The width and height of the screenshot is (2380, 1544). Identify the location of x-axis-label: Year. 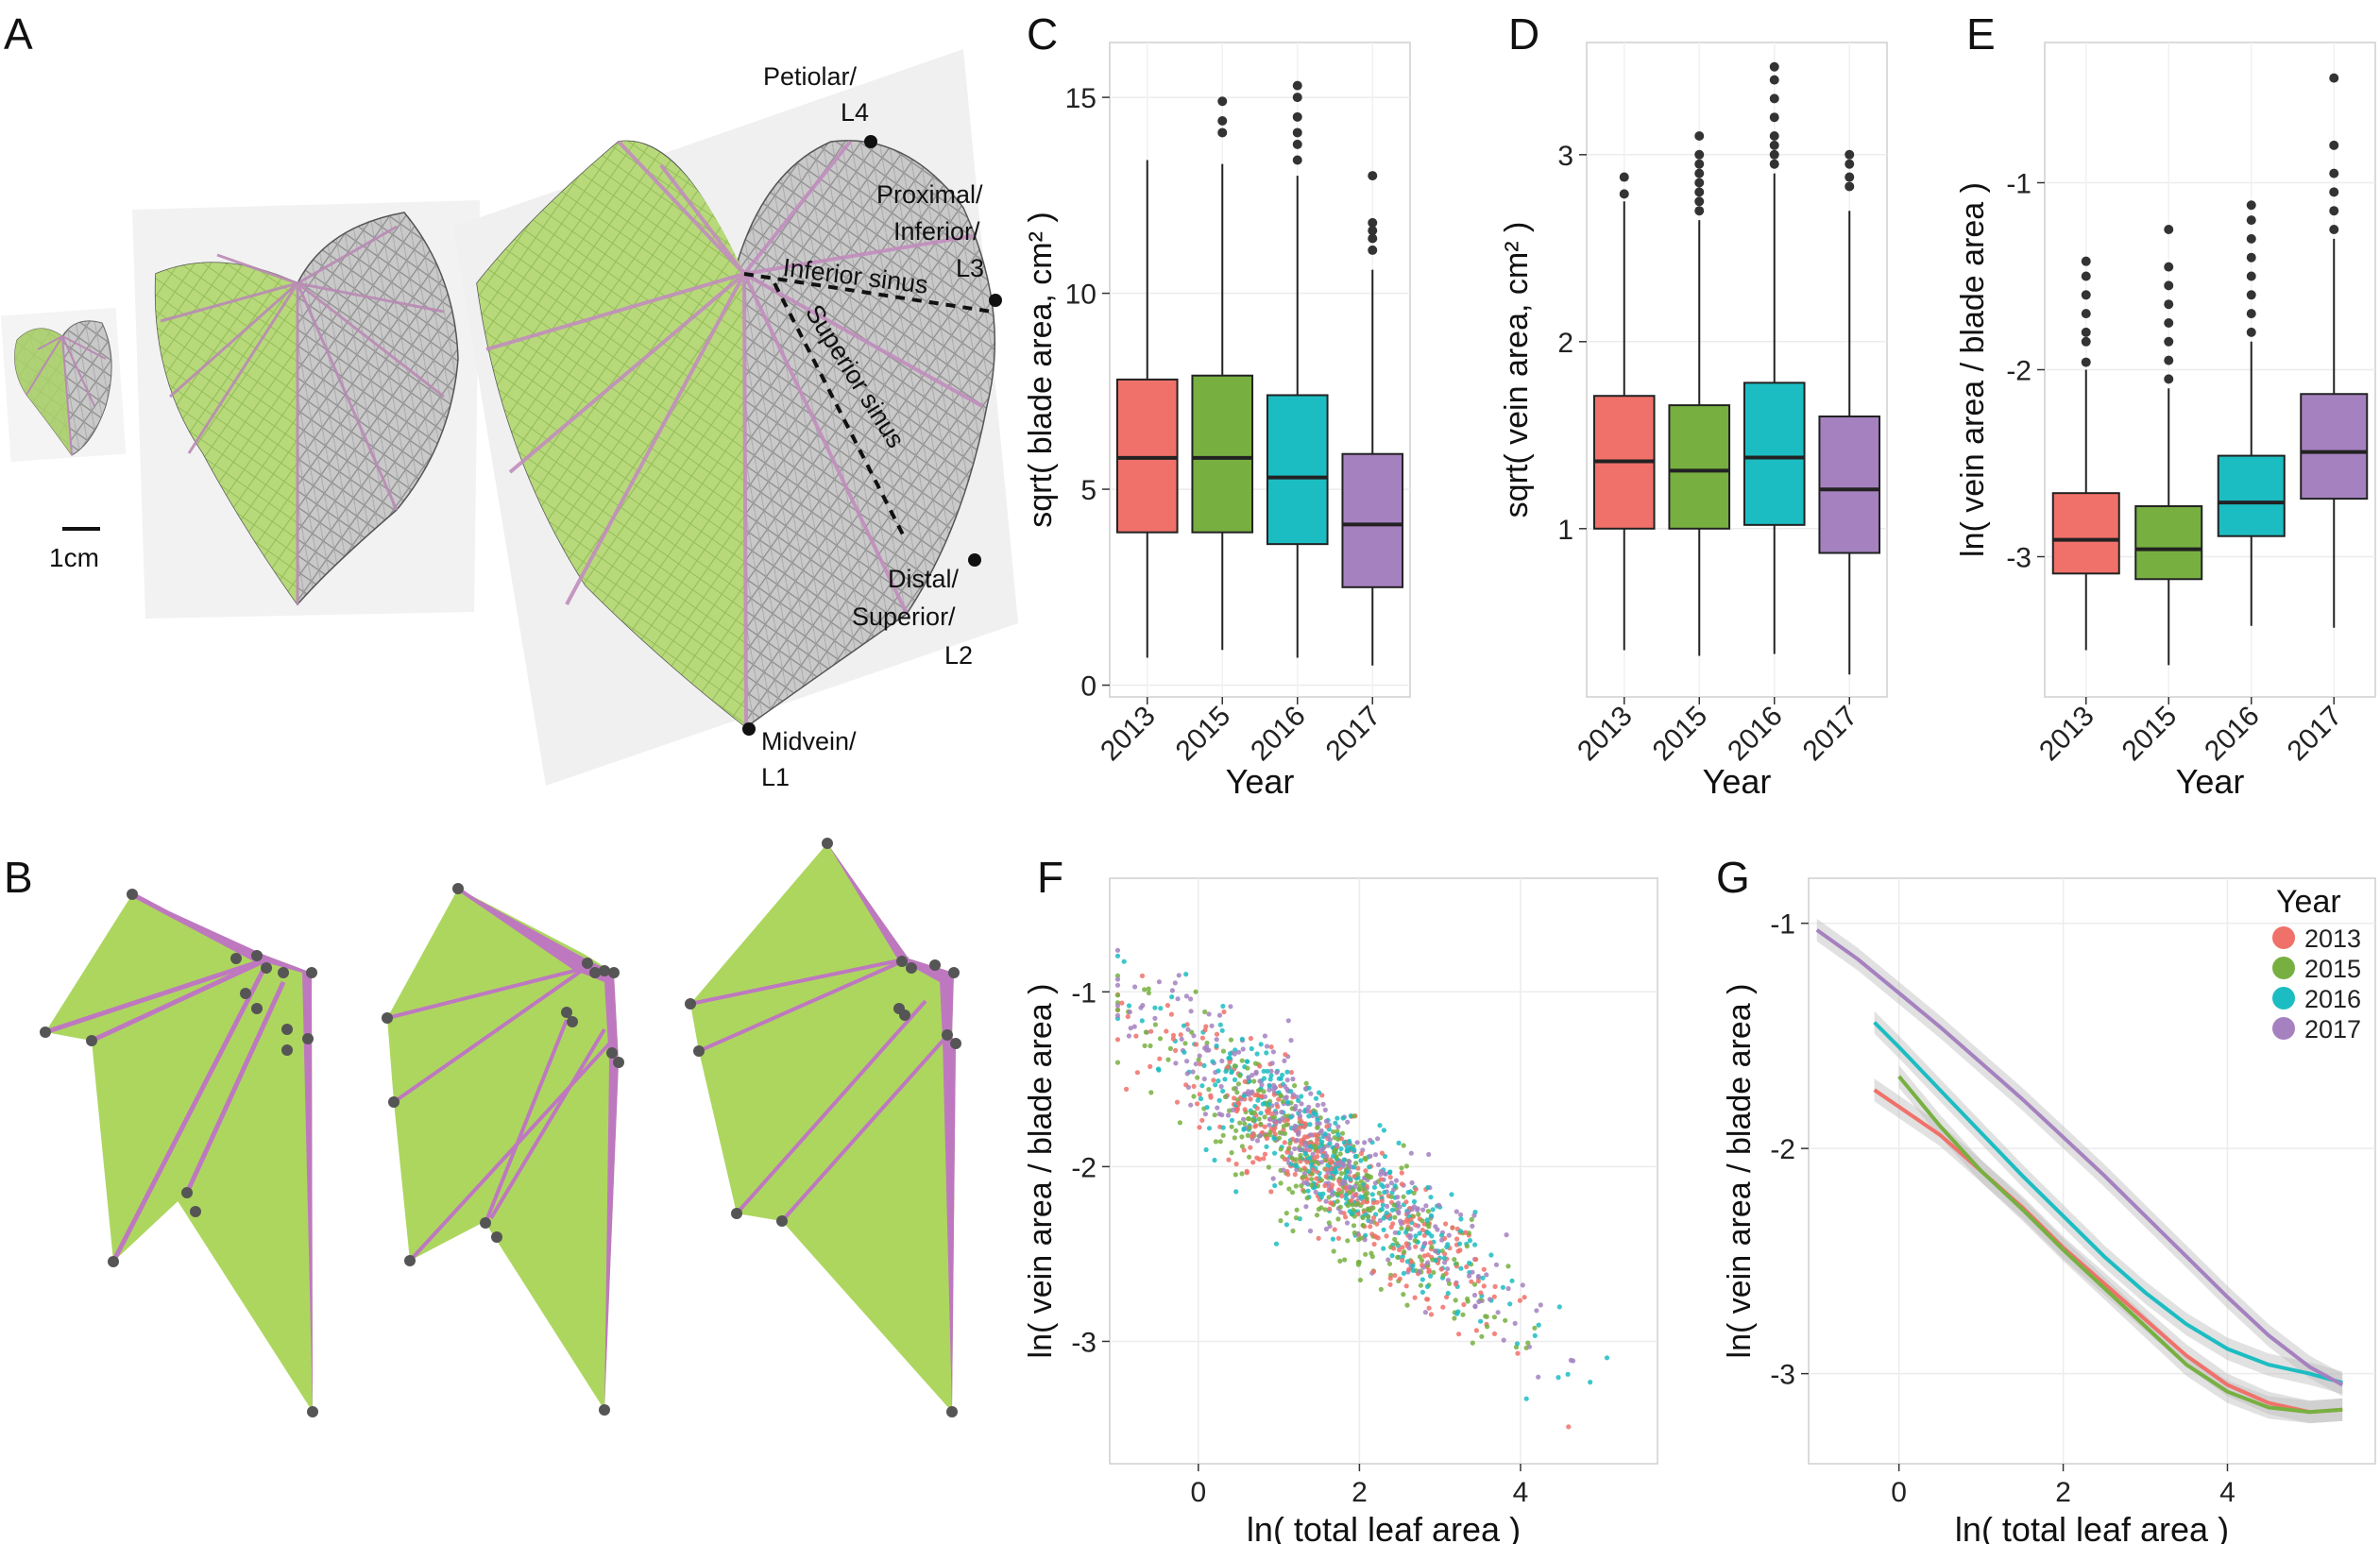
(1737, 781).